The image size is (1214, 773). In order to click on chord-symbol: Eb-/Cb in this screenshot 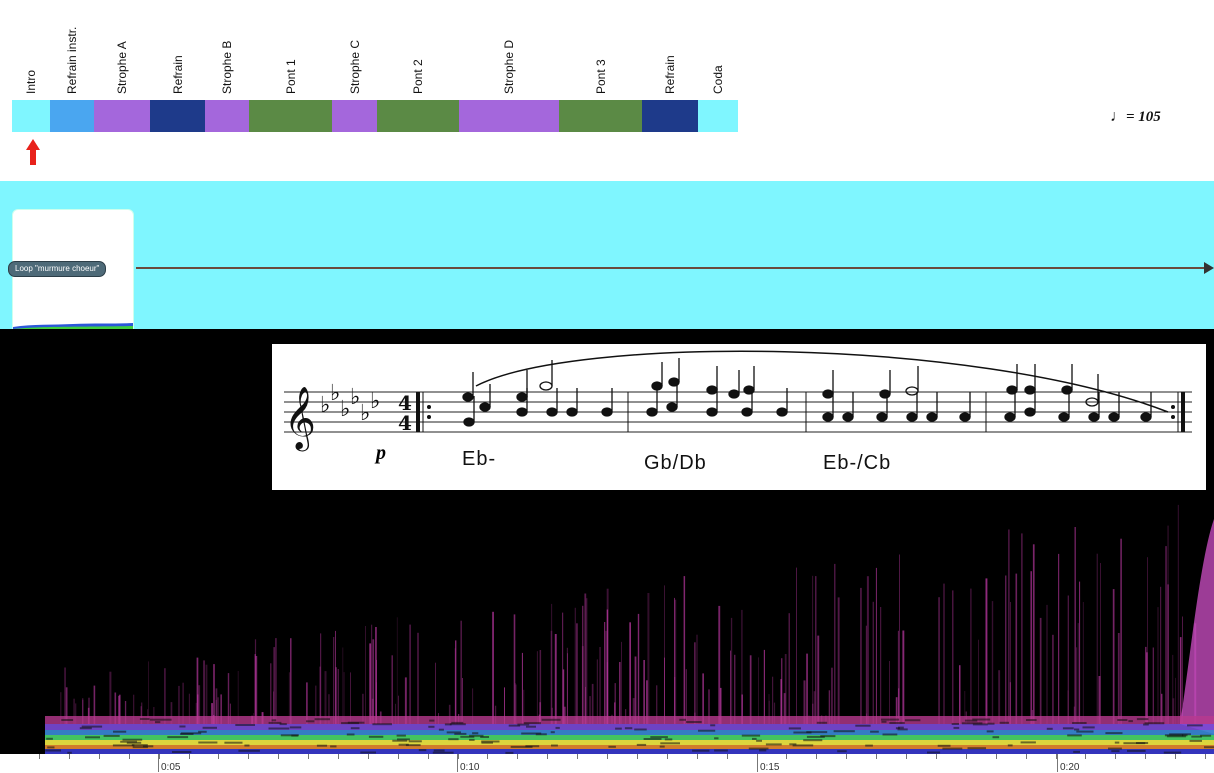, I will do `click(857, 463)`.